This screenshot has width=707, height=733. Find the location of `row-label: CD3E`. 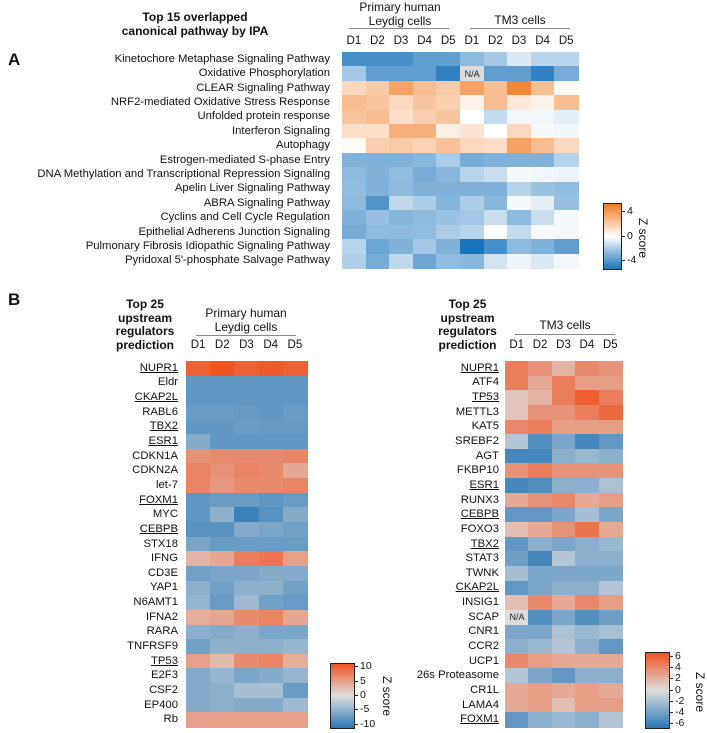

row-label: CD3E is located at coordinates (162, 572).